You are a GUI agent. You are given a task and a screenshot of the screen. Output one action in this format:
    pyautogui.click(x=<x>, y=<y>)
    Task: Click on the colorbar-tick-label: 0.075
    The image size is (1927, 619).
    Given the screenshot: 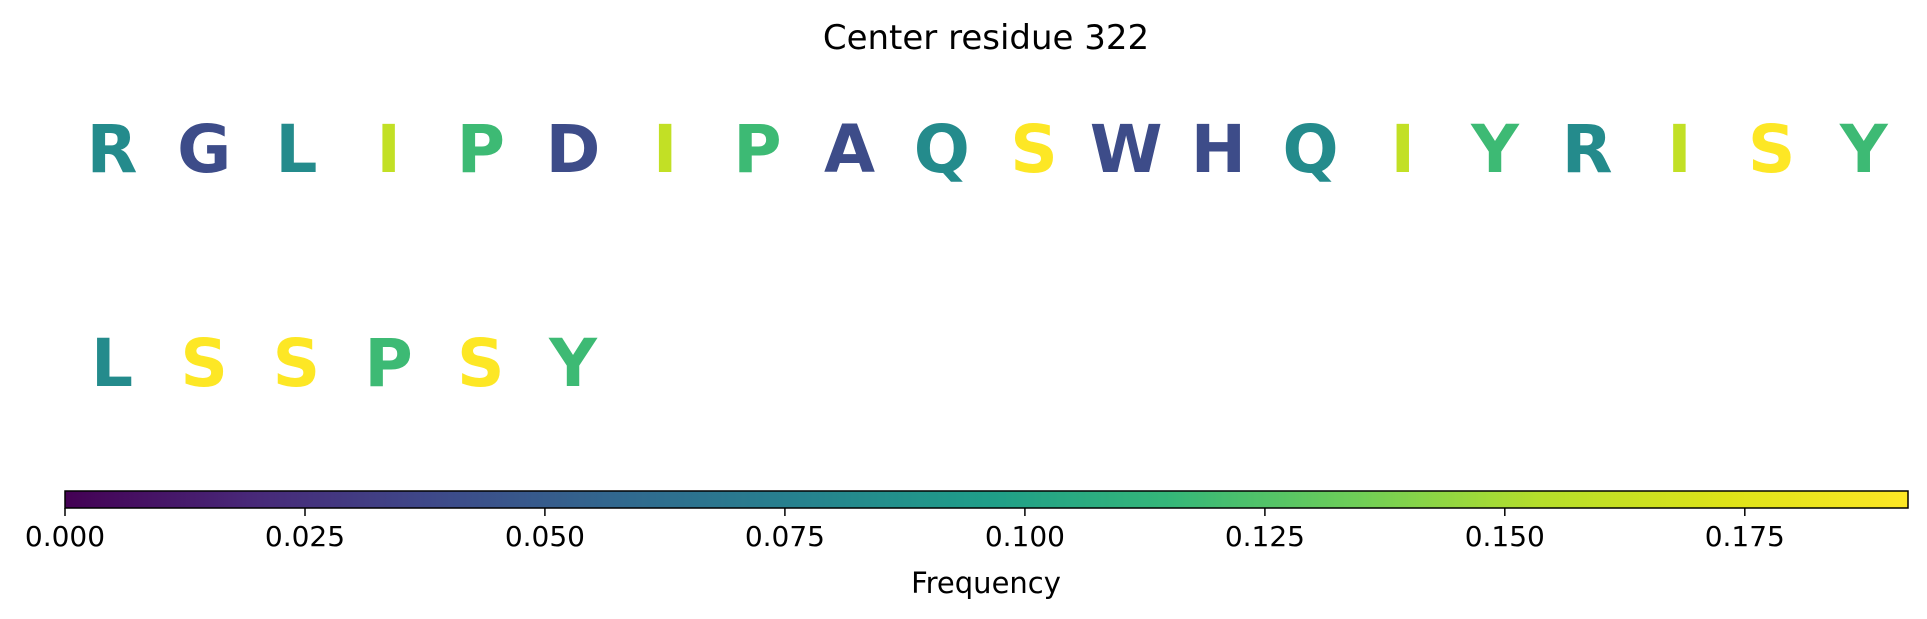 What is the action you would take?
    pyautogui.click(x=785, y=536)
    